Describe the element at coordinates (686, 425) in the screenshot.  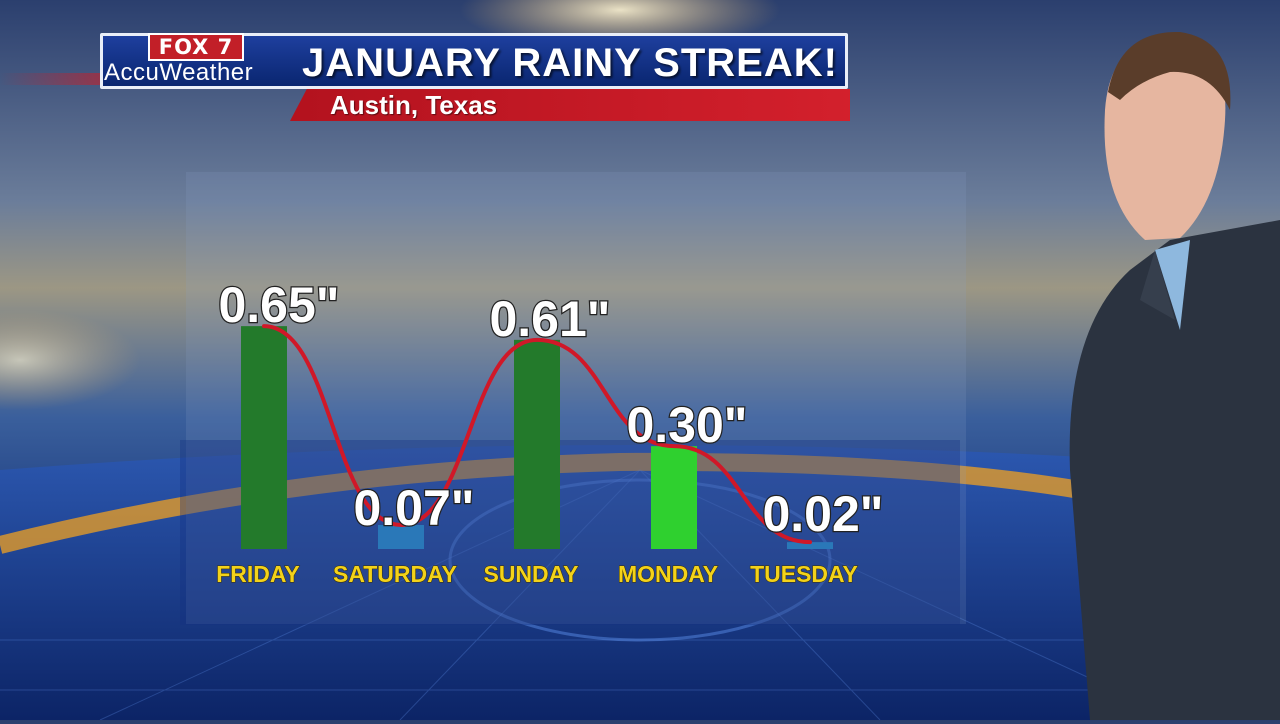
I see `value-label-monday: 0.30"` at that location.